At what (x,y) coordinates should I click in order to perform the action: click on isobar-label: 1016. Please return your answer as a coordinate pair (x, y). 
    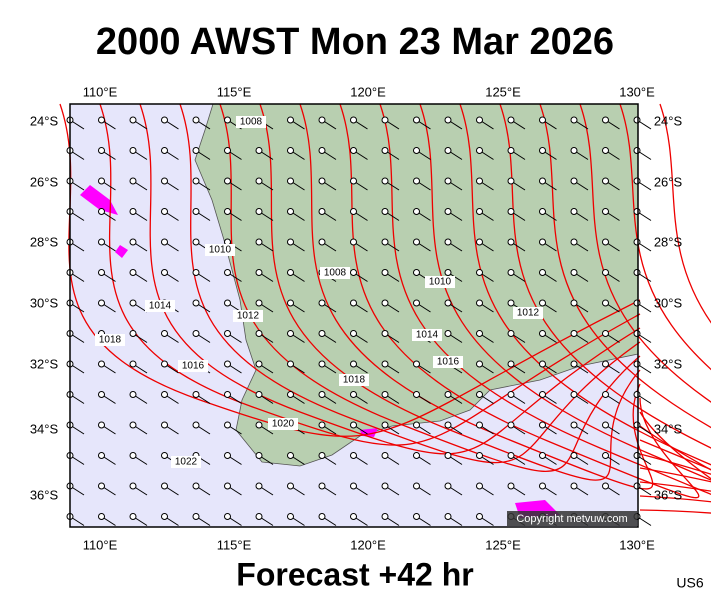
    Looking at the image, I should click on (448, 362).